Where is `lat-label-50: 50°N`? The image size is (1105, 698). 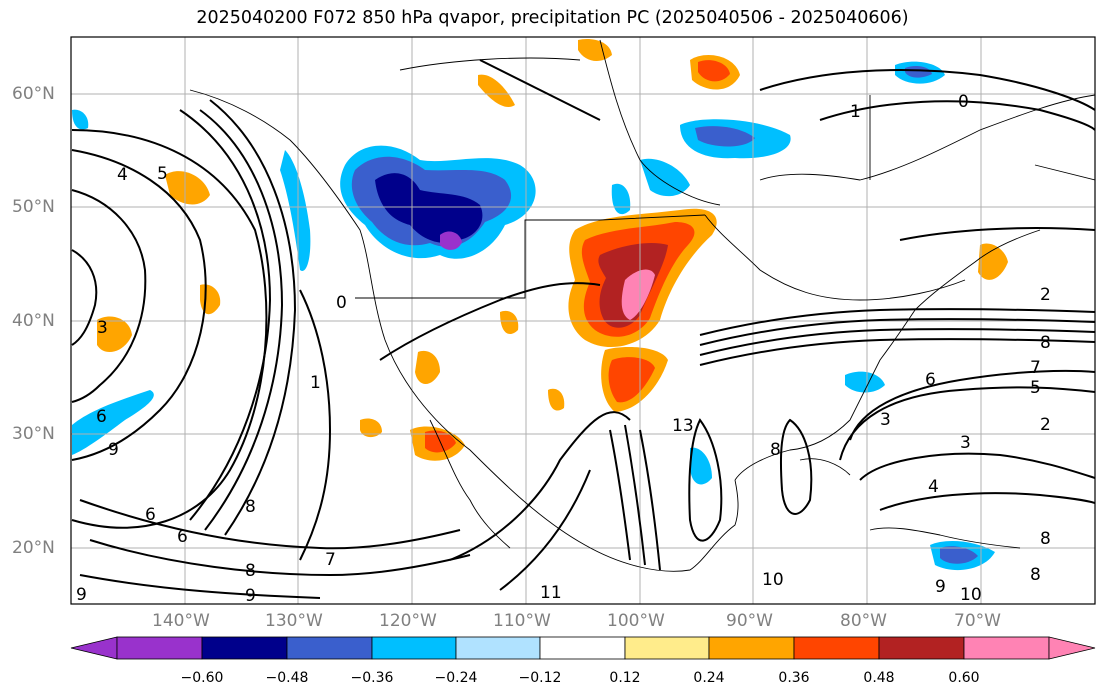 lat-label-50: 50°N is located at coordinates (33, 207).